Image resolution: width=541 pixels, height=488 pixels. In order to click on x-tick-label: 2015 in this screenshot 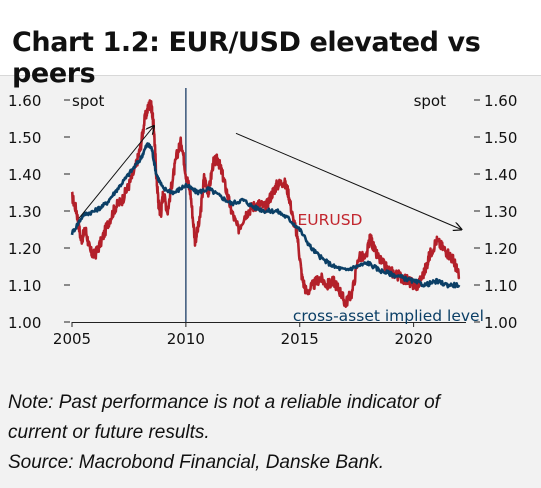, I will do `click(300, 339)`.